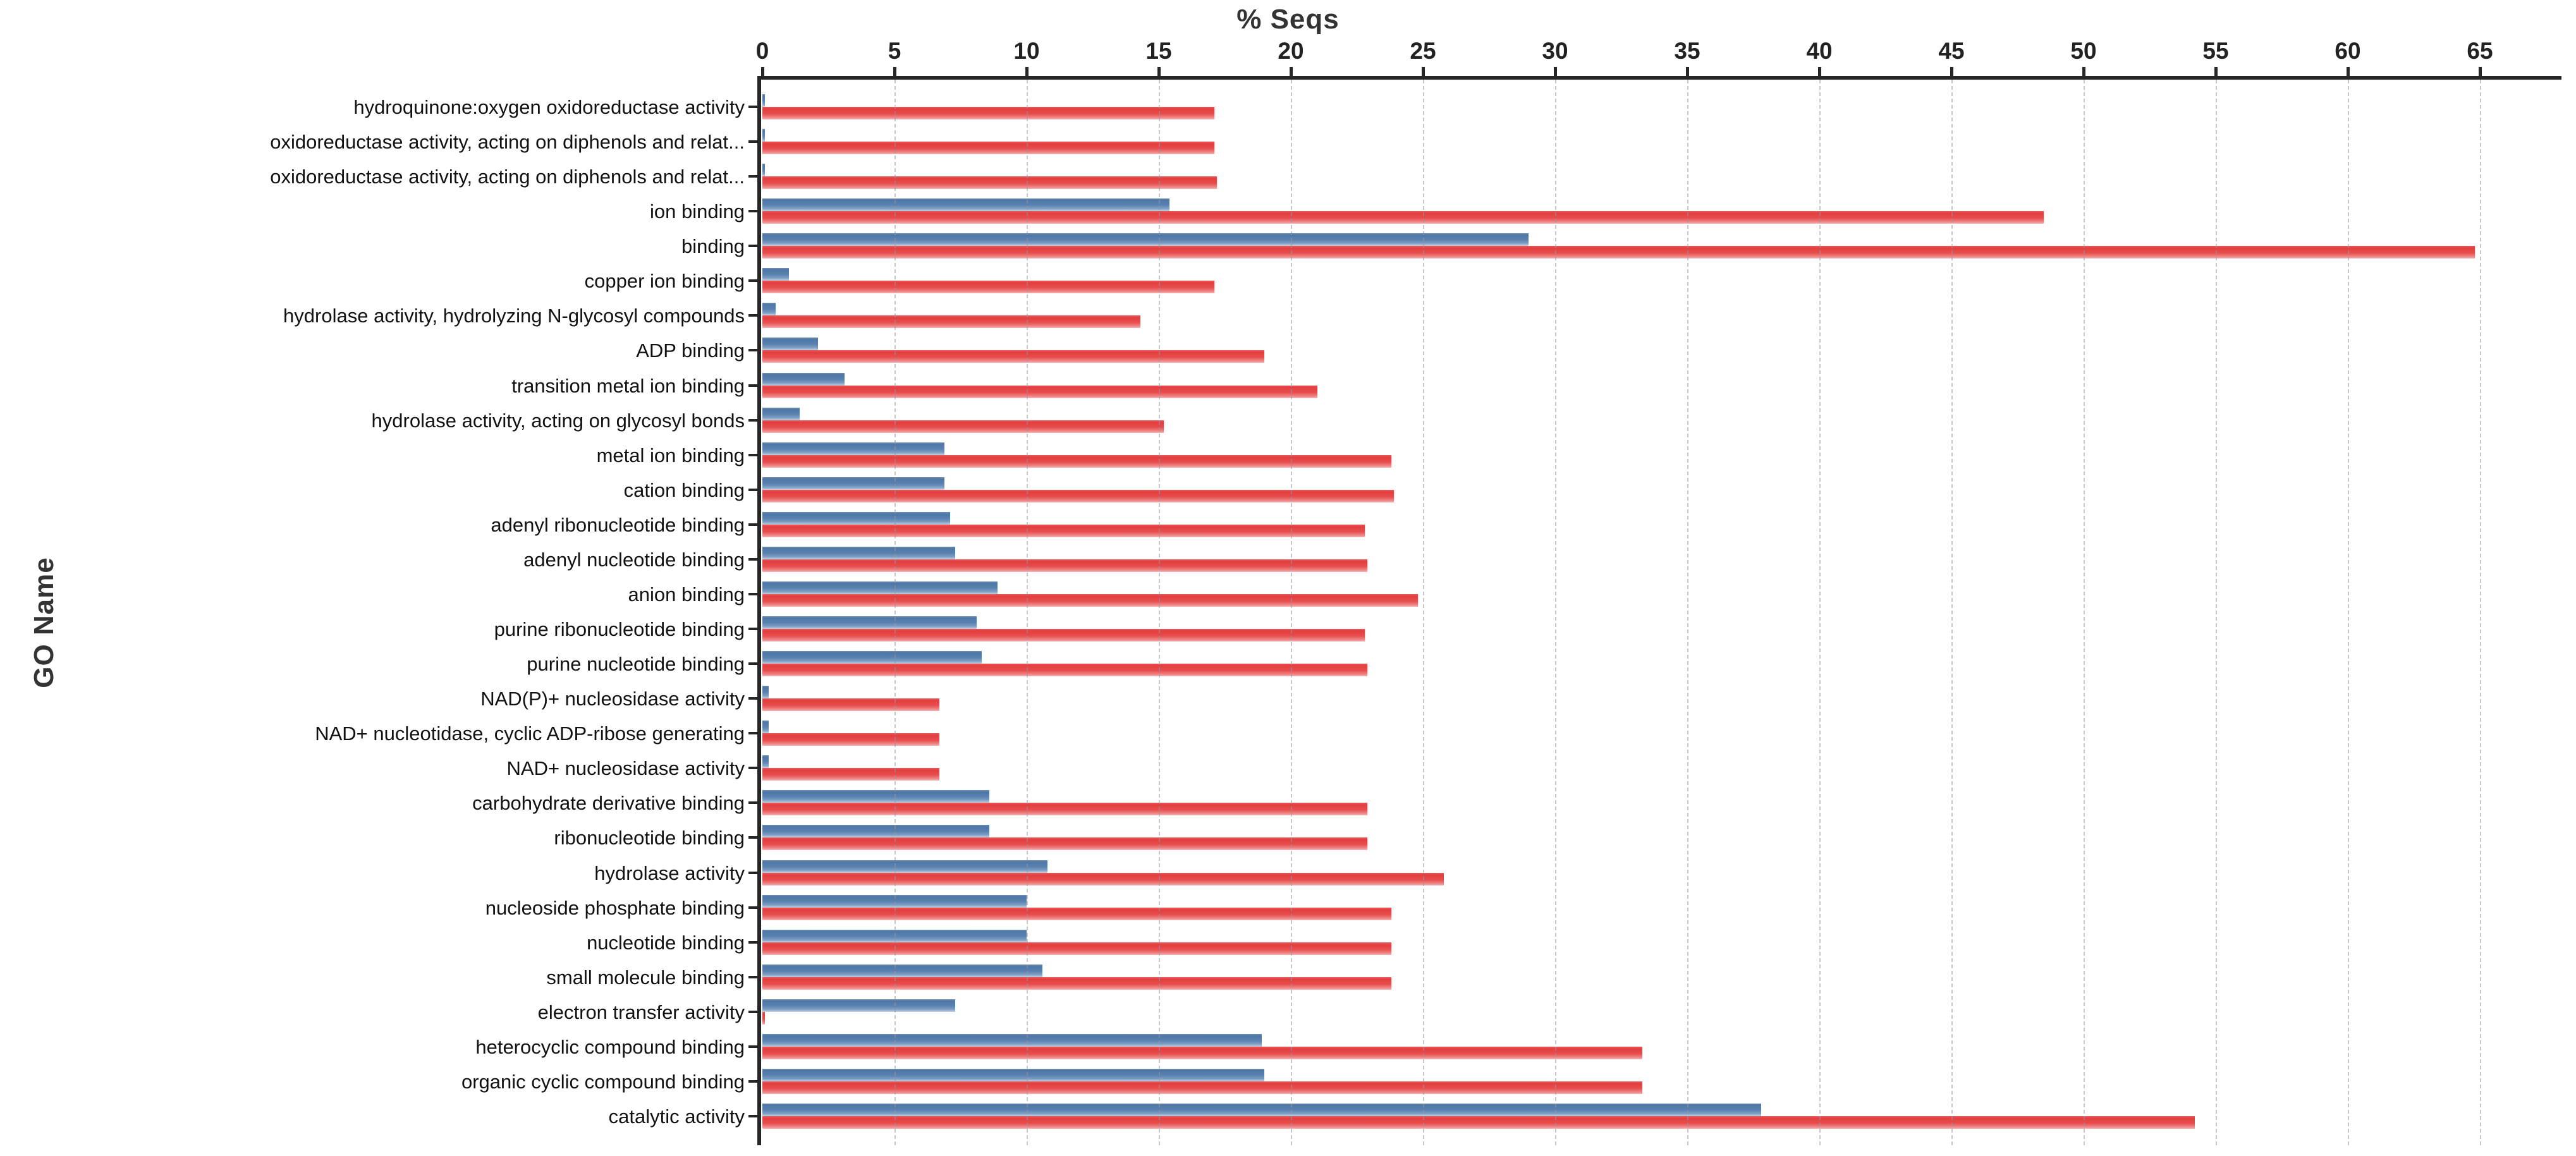 This screenshot has width=2576, height=1156. Describe the element at coordinates (1291, 51) in the screenshot. I see `x-tick-label: 20` at that location.